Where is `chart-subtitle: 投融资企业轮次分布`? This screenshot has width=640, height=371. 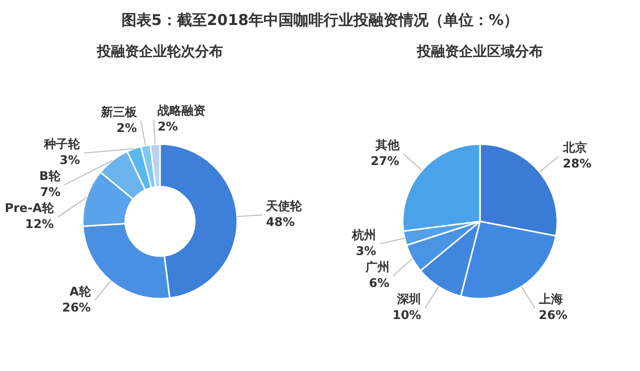
chart-subtitle: 投融资企业轮次分布 is located at coordinates (159, 52).